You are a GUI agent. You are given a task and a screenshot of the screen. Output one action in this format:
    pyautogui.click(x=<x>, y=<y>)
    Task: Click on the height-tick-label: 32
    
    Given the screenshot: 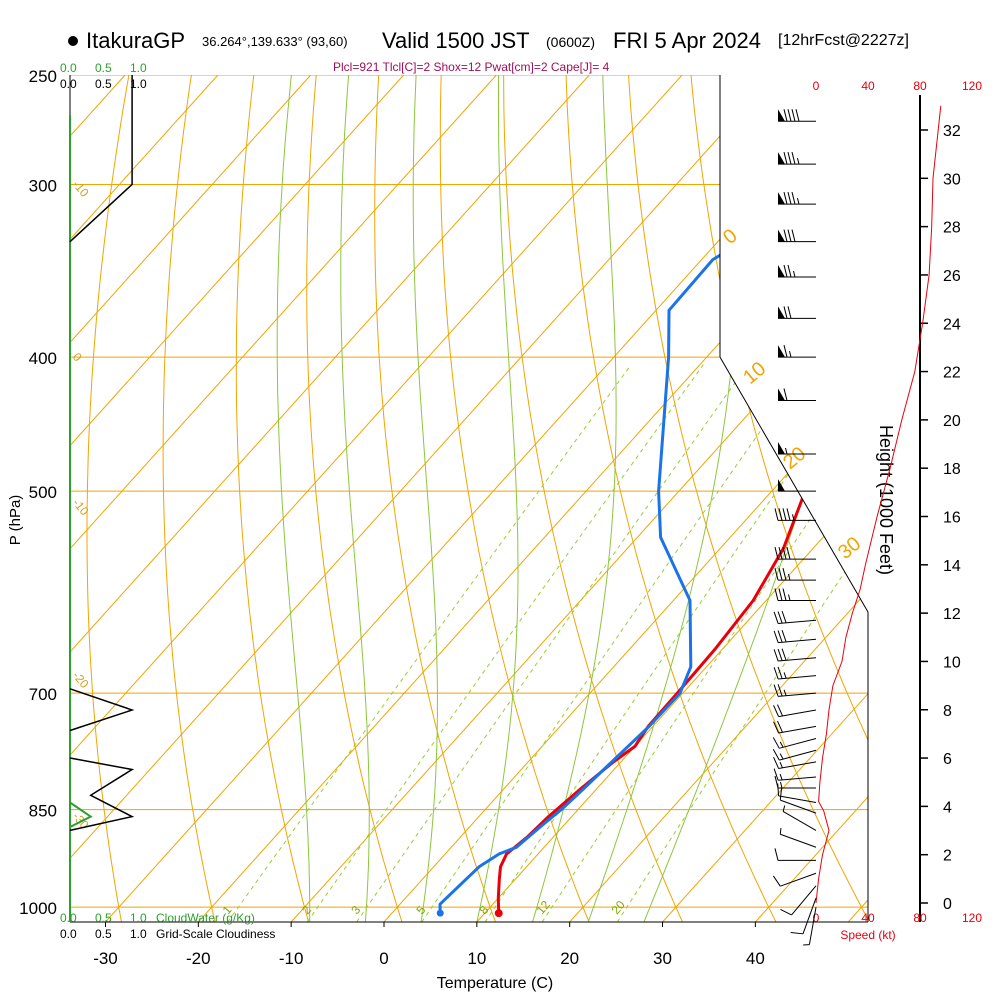 What is the action you would take?
    pyautogui.click(x=952, y=131)
    